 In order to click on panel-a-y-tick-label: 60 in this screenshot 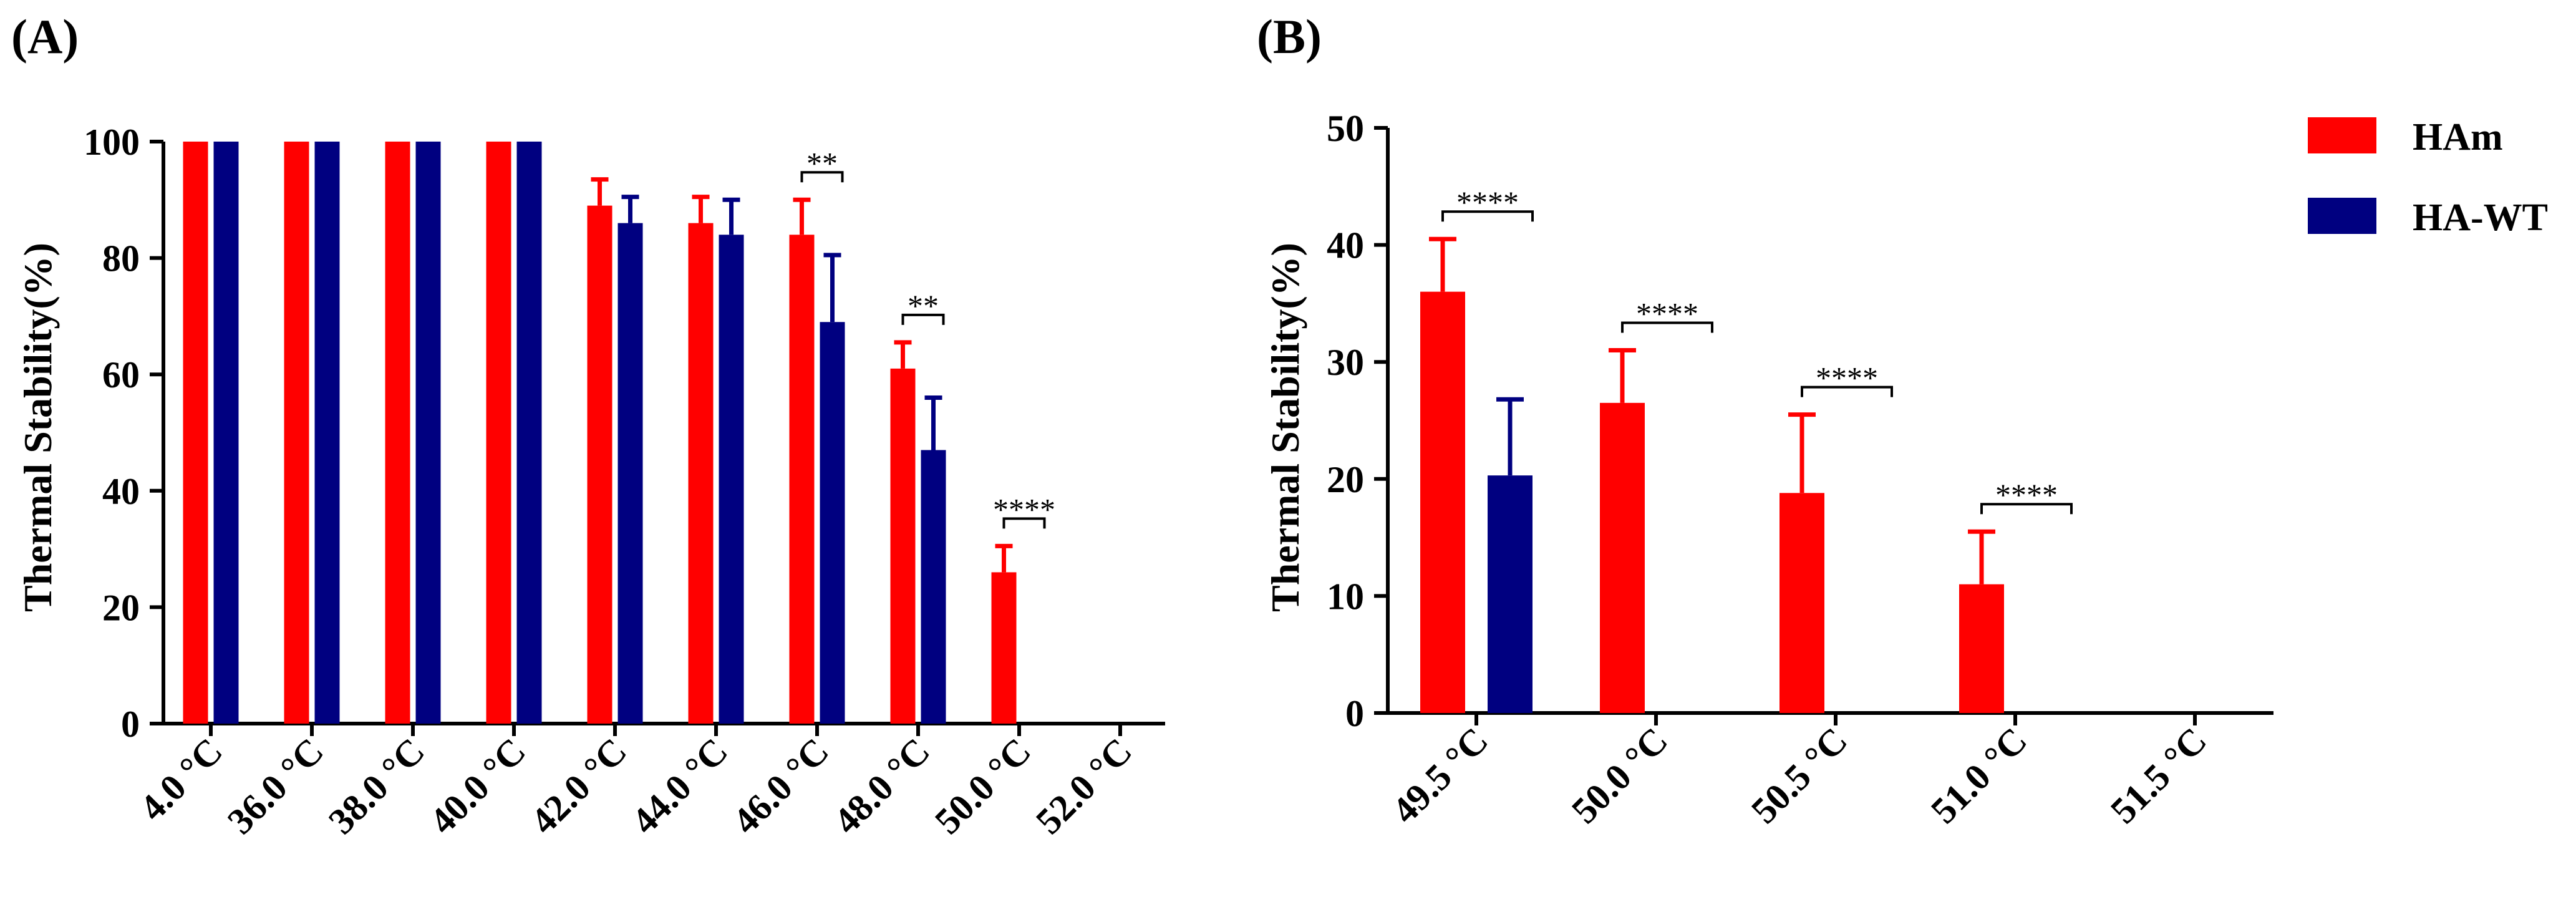, I will do `click(121, 374)`.